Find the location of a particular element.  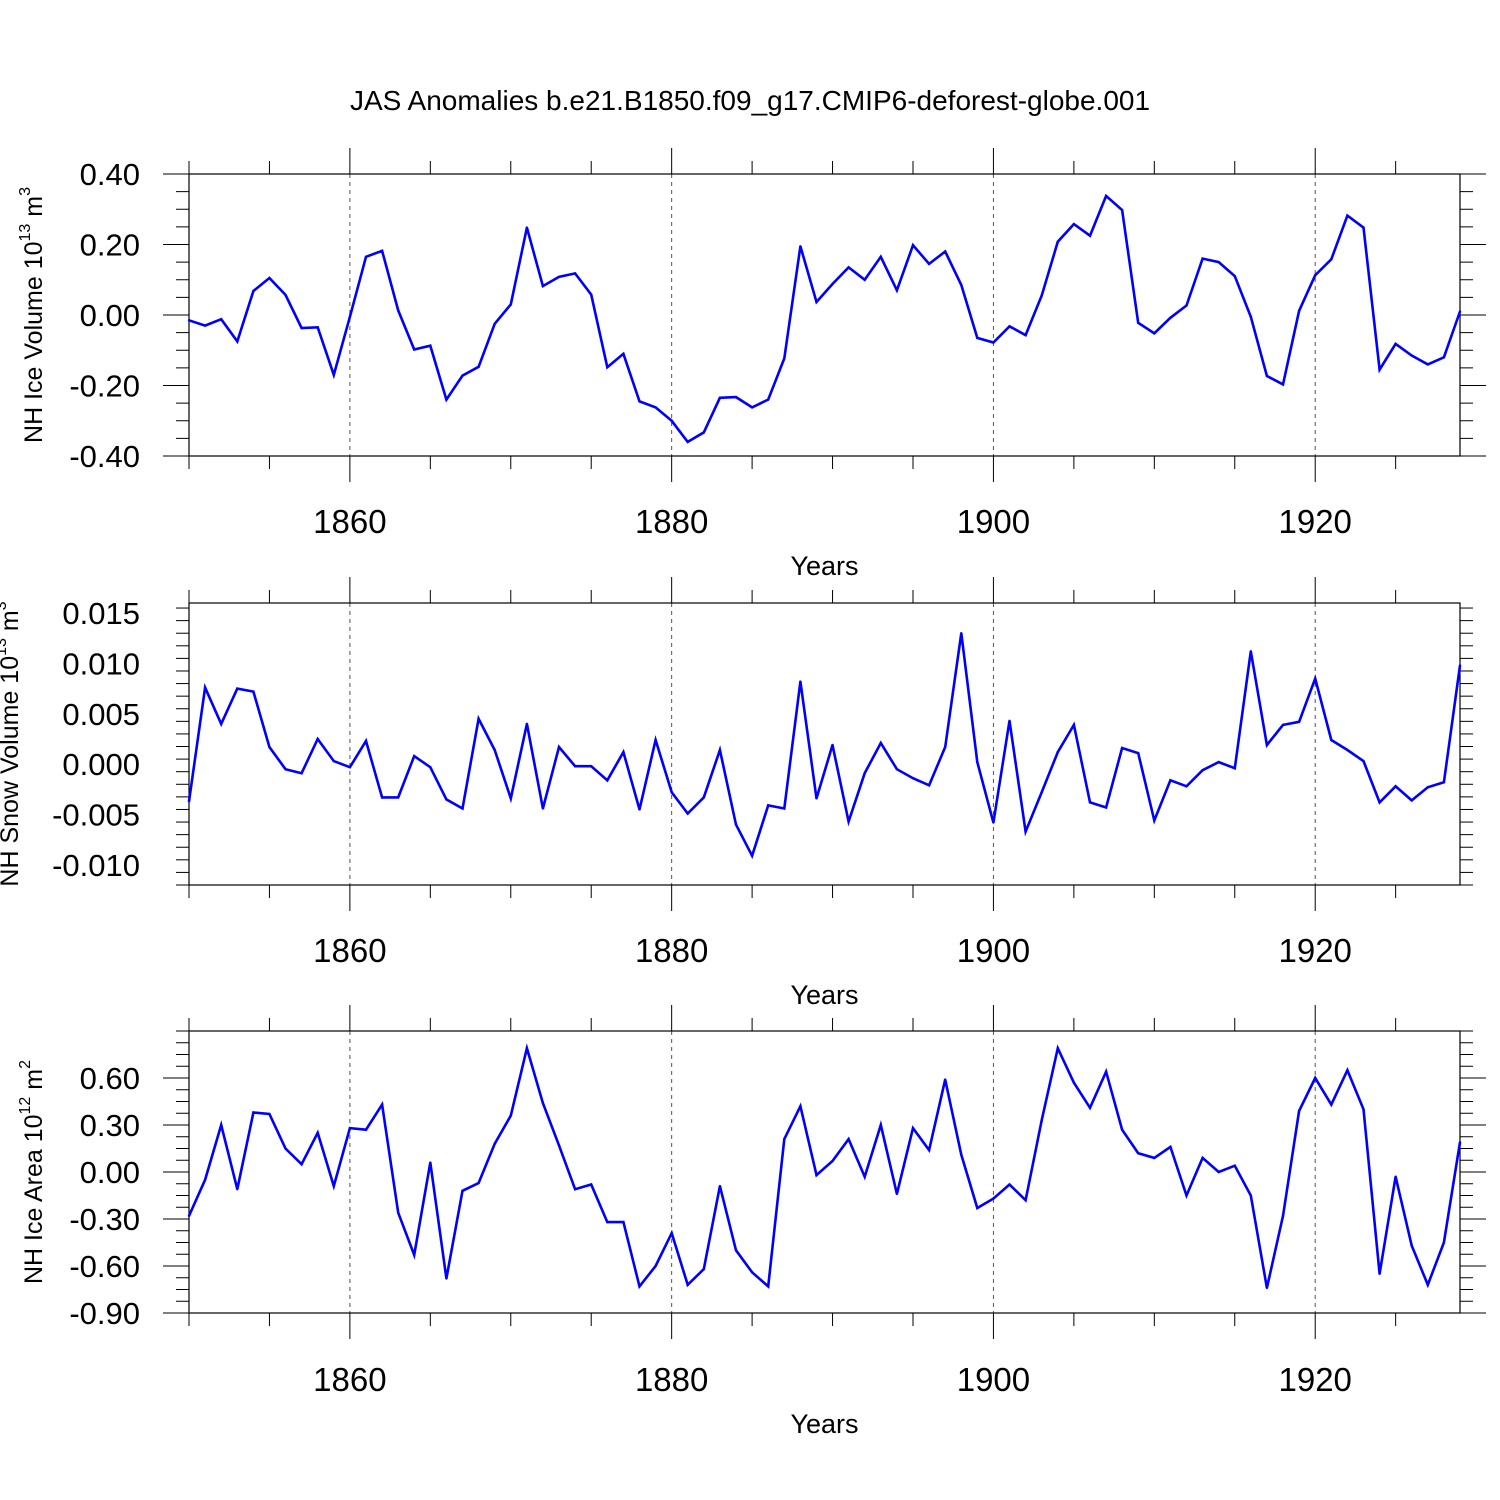

x-tick-label: 1920 is located at coordinates (1314, 950).